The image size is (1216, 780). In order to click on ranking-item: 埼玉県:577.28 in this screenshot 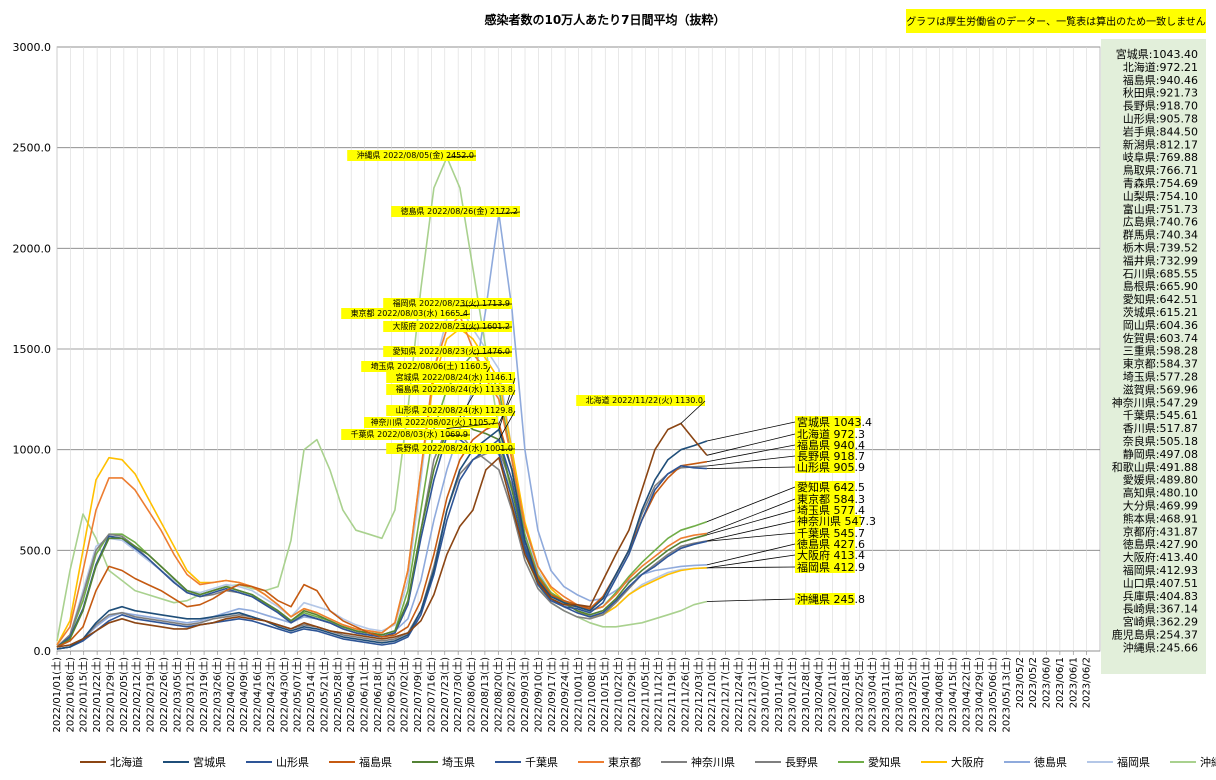, I will do `click(1160, 377)`.